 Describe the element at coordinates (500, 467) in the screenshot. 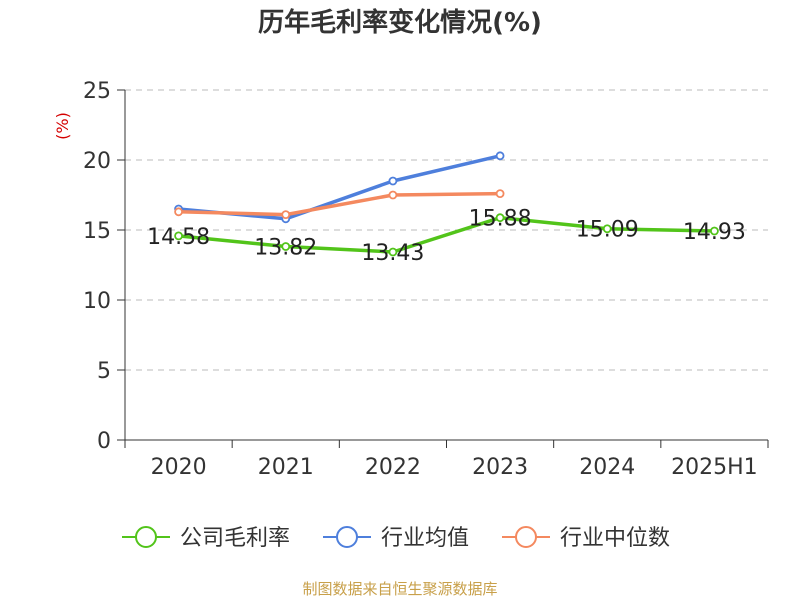

I see `x-tick-label: 2023` at that location.